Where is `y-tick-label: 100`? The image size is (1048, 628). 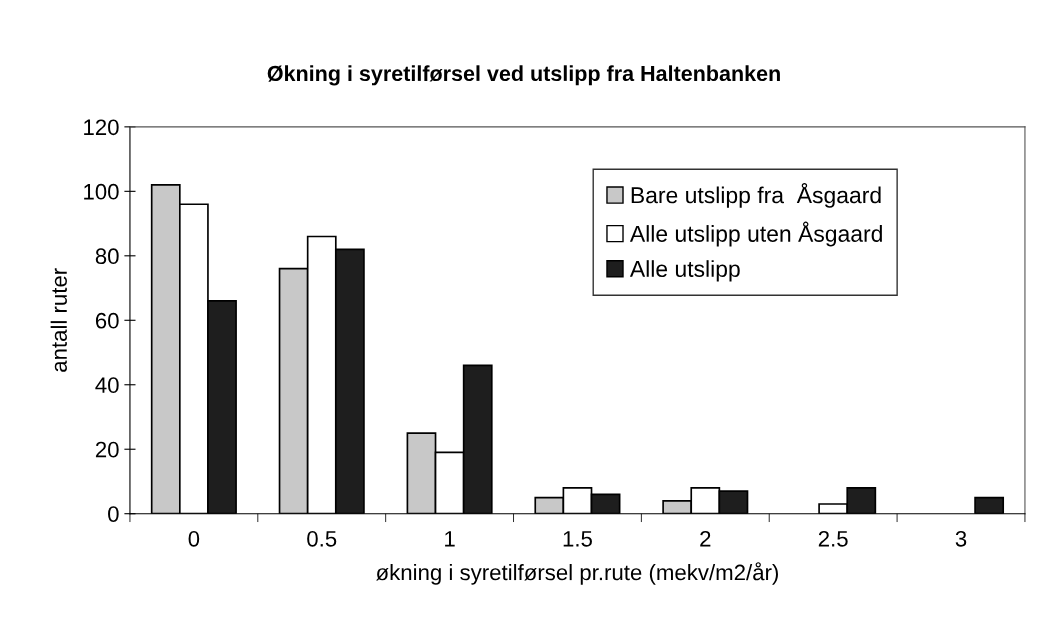 y-tick-label: 100 is located at coordinates (101, 191).